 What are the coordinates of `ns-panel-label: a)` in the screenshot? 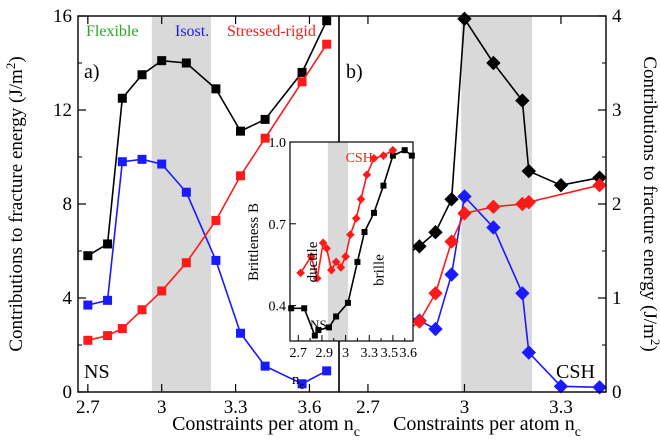 It's located at (92, 72).